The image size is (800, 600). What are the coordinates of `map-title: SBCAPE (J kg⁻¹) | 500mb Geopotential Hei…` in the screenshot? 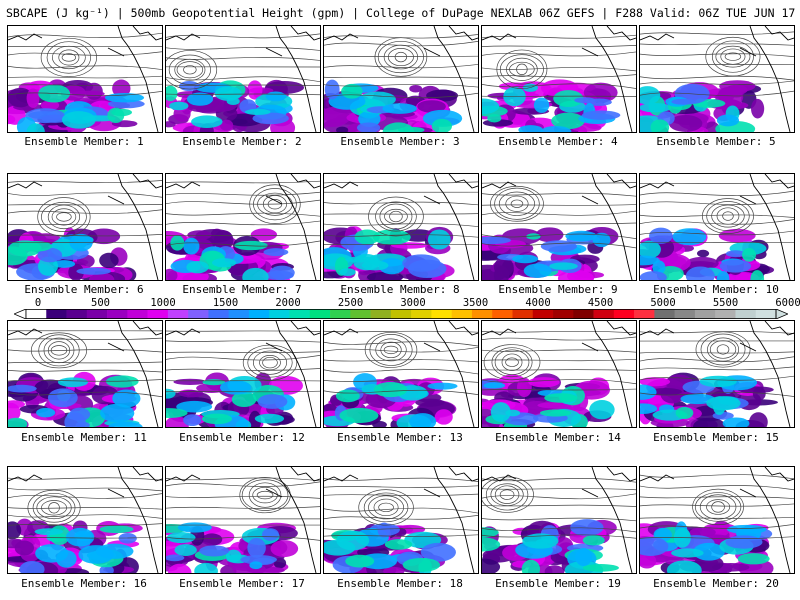 It's located at (403, 13).